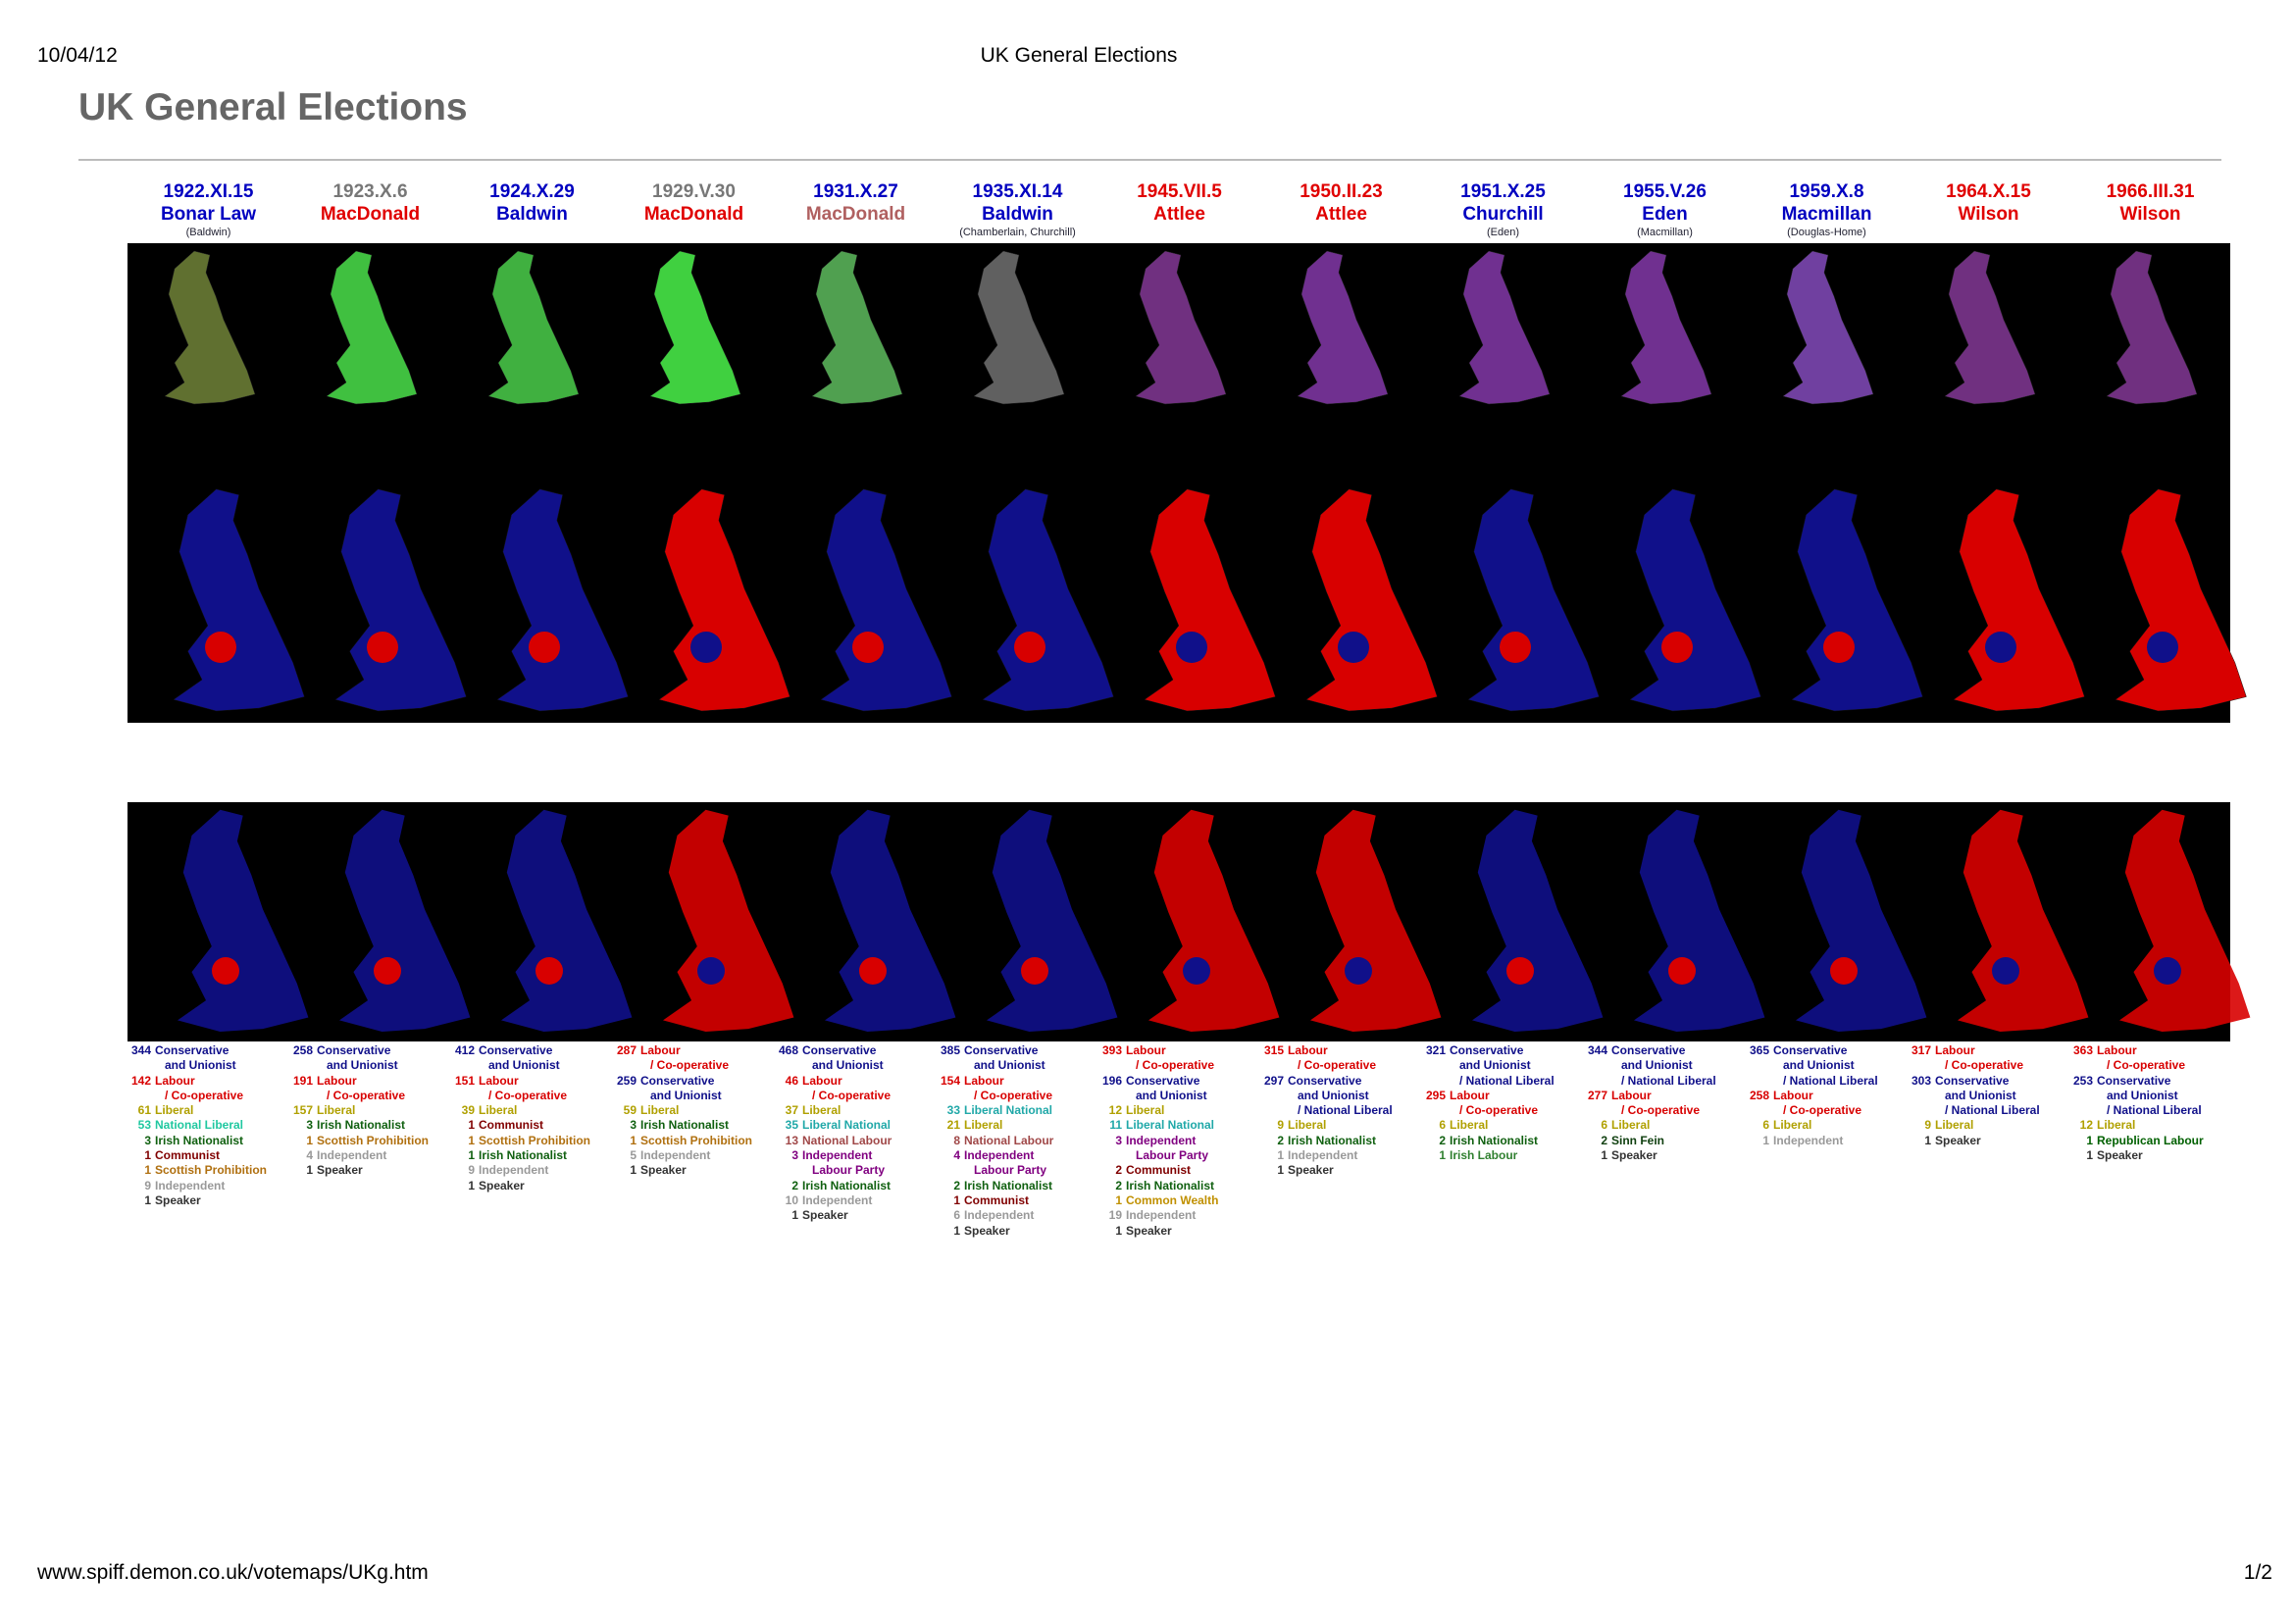 The width and height of the screenshot is (2294, 1624). What do you see at coordinates (199, 1125) in the screenshot?
I see `party-name: National Liberal` at bounding box center [199, 1125].